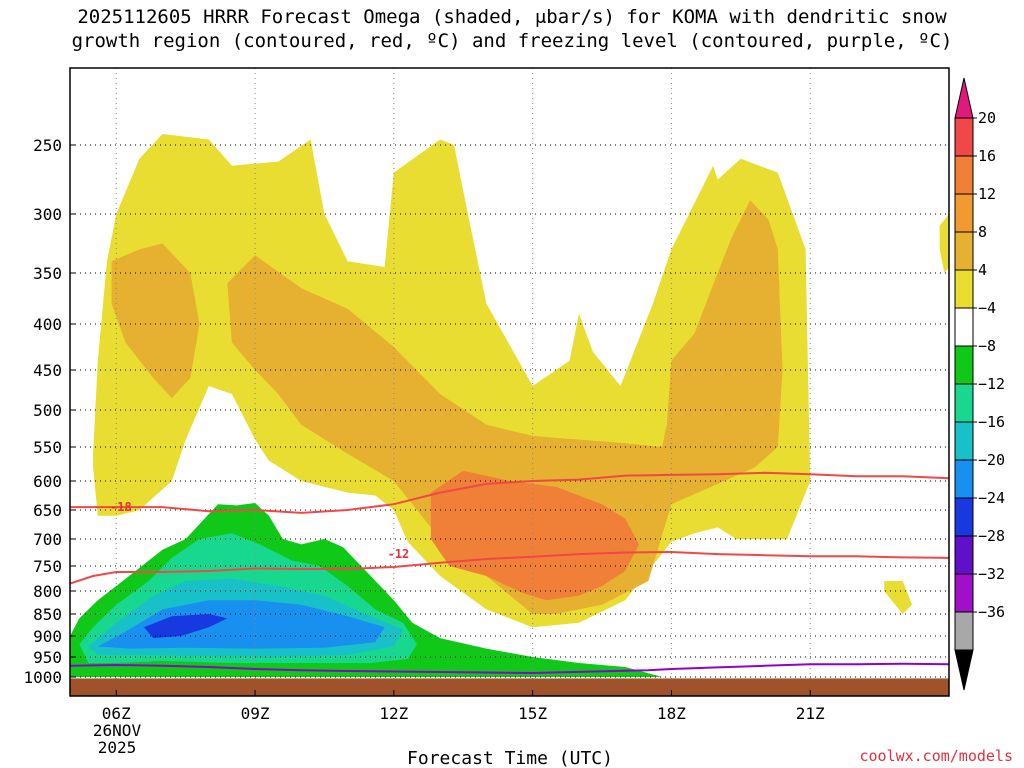  I want to click on colorbar-arrow-bottom, so click(964, 670).